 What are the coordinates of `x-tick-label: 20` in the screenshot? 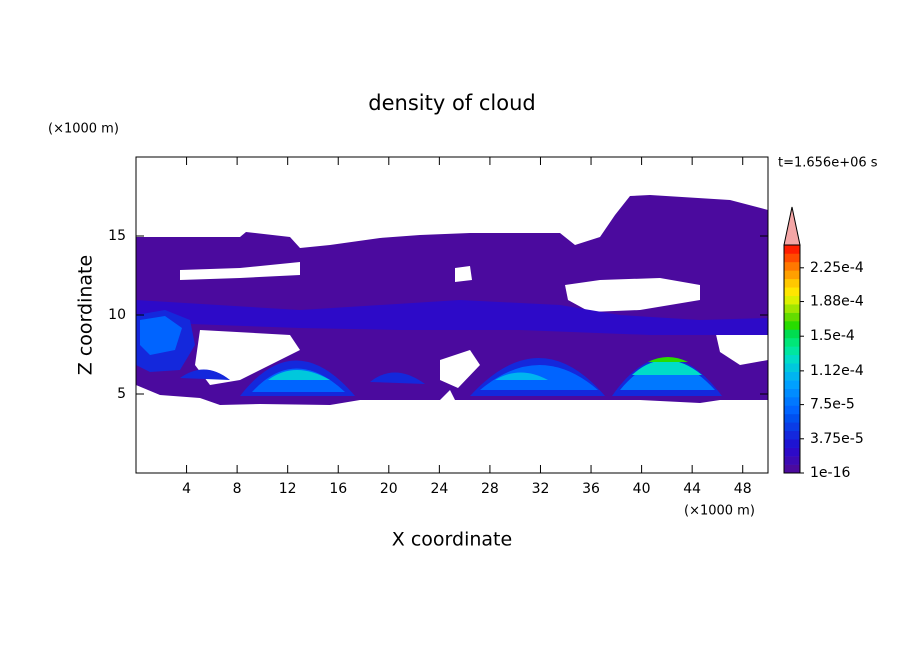 It's located at (389, 489).